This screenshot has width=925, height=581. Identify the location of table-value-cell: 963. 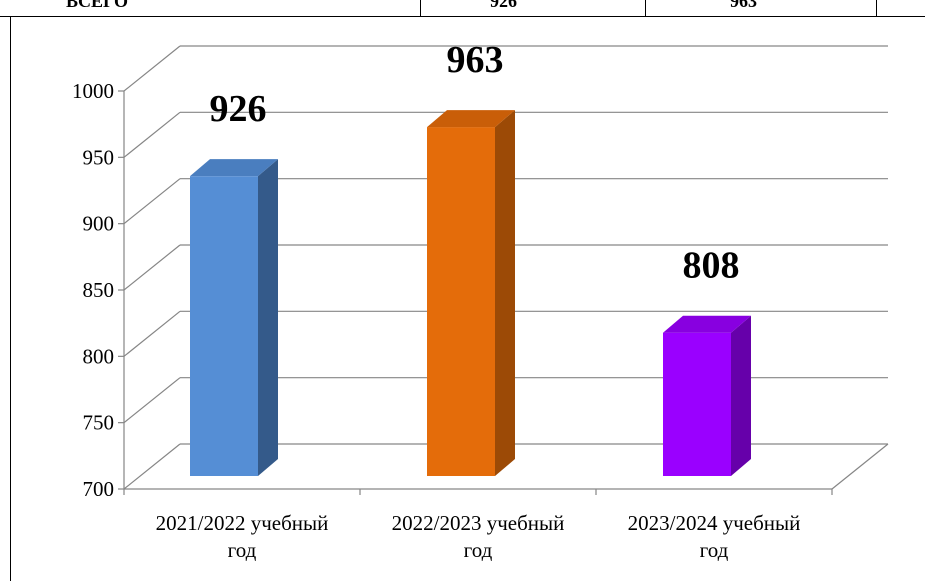
(743, 5).